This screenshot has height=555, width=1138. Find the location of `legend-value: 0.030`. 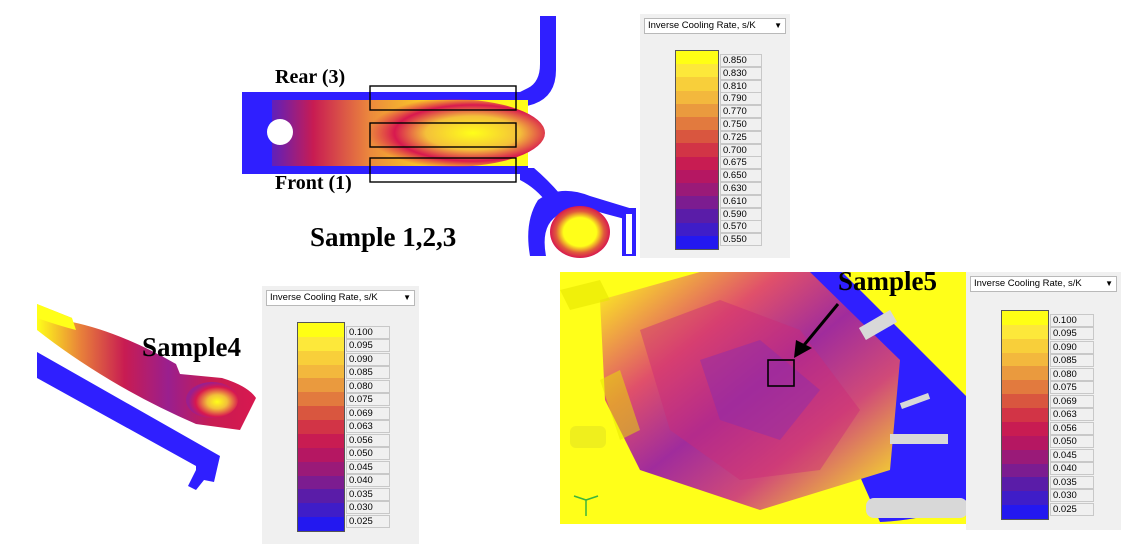

legend-value: 0.030 is located at coordinates (368, 508).